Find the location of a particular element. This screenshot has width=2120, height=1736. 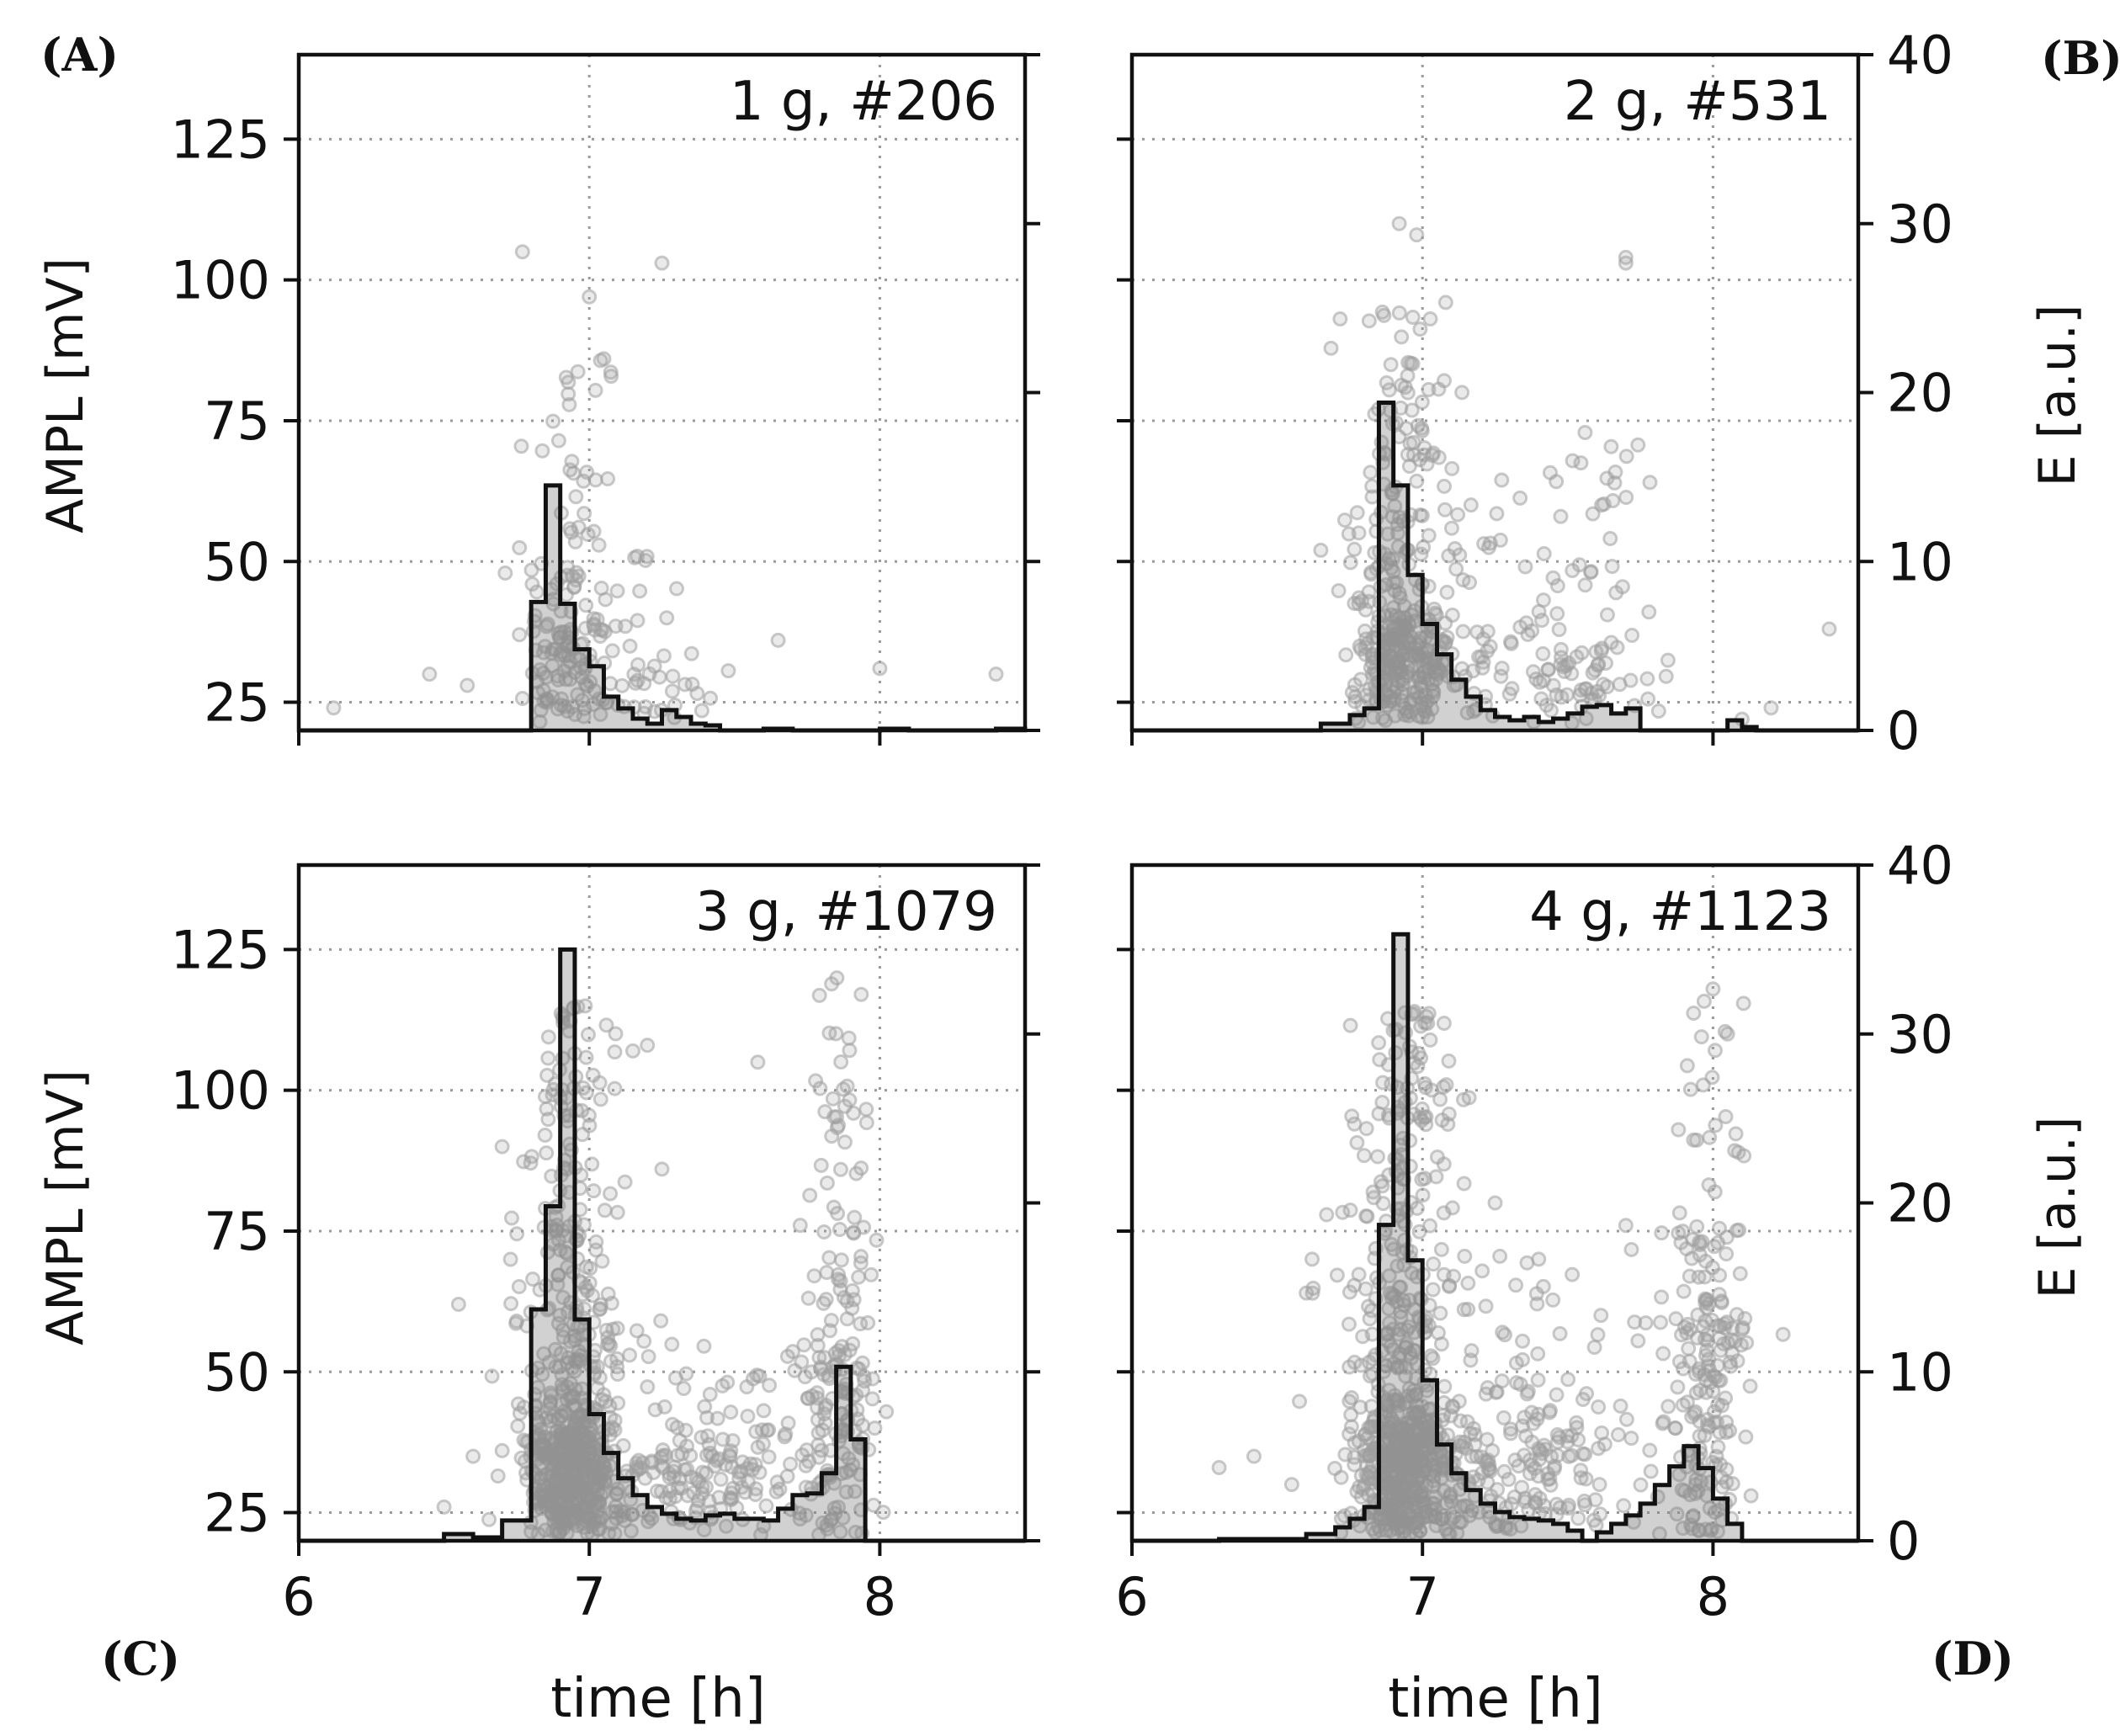

y-right-tick-label: 40 is located at coordinates (1920, 865).